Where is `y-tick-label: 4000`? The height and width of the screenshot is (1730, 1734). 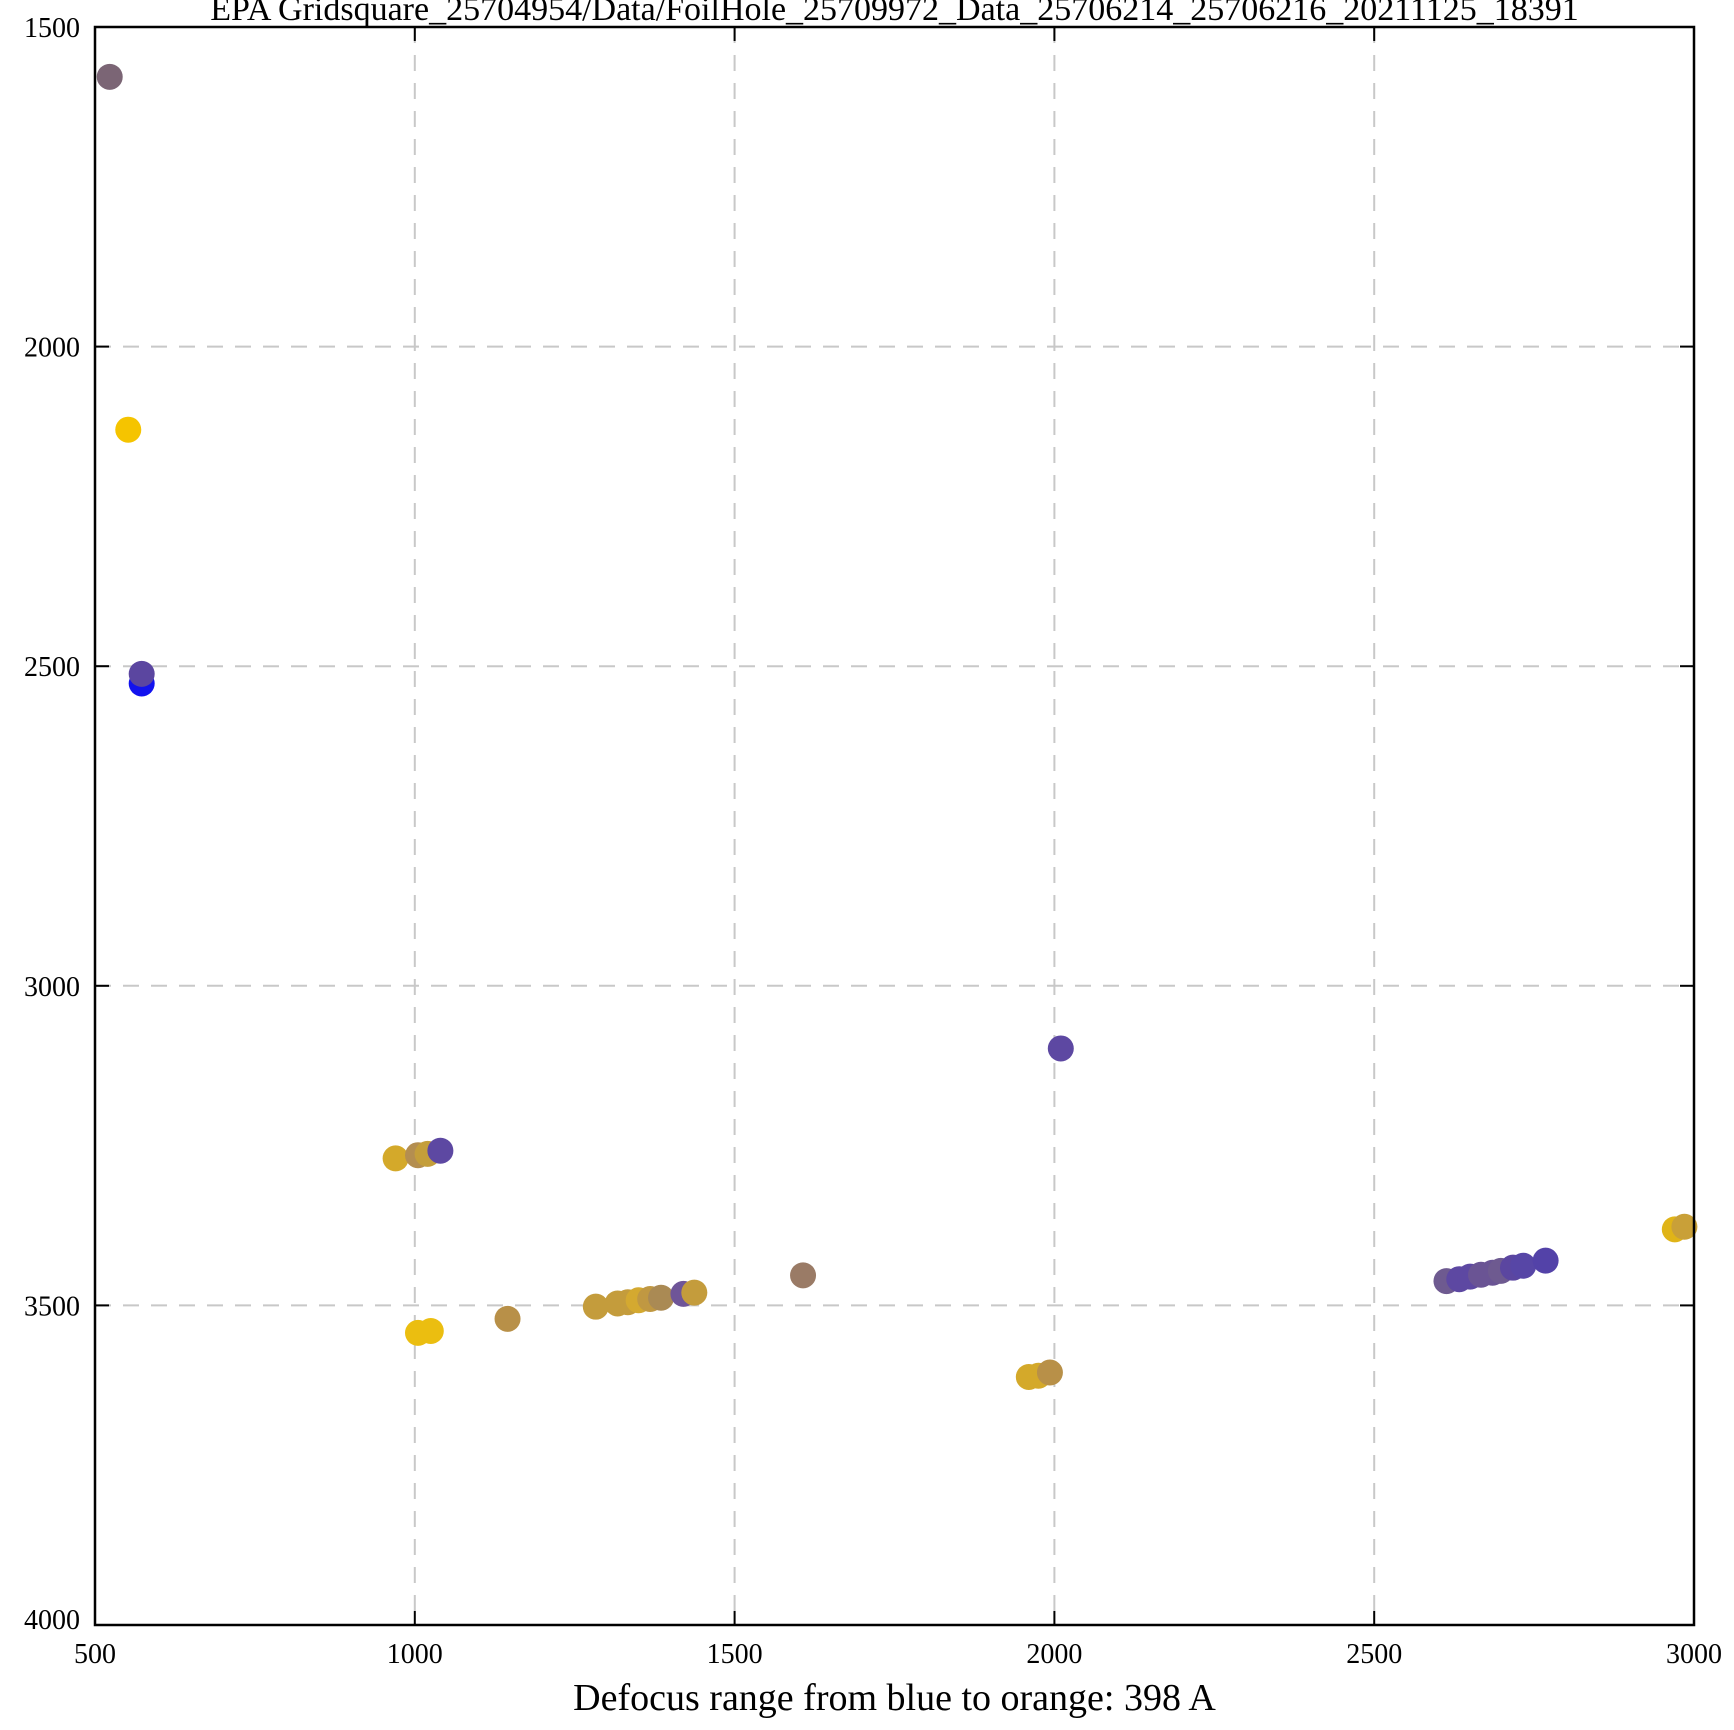 y-tick-label: 4000 is located at coordinates (52, 1620).